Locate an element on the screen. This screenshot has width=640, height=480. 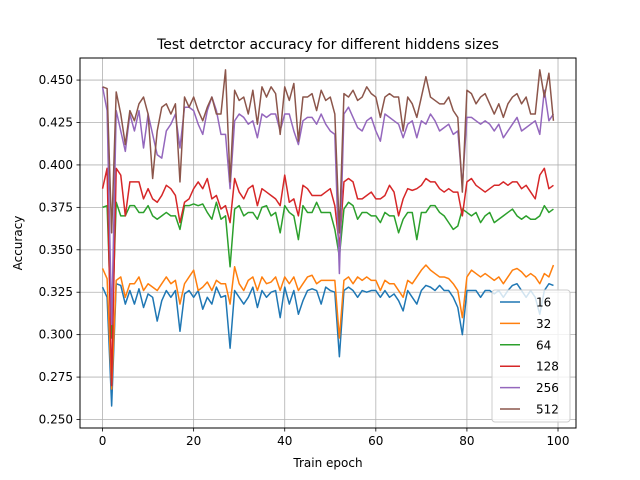
legend-label-128: 128 is located at coordinates (547, 367).